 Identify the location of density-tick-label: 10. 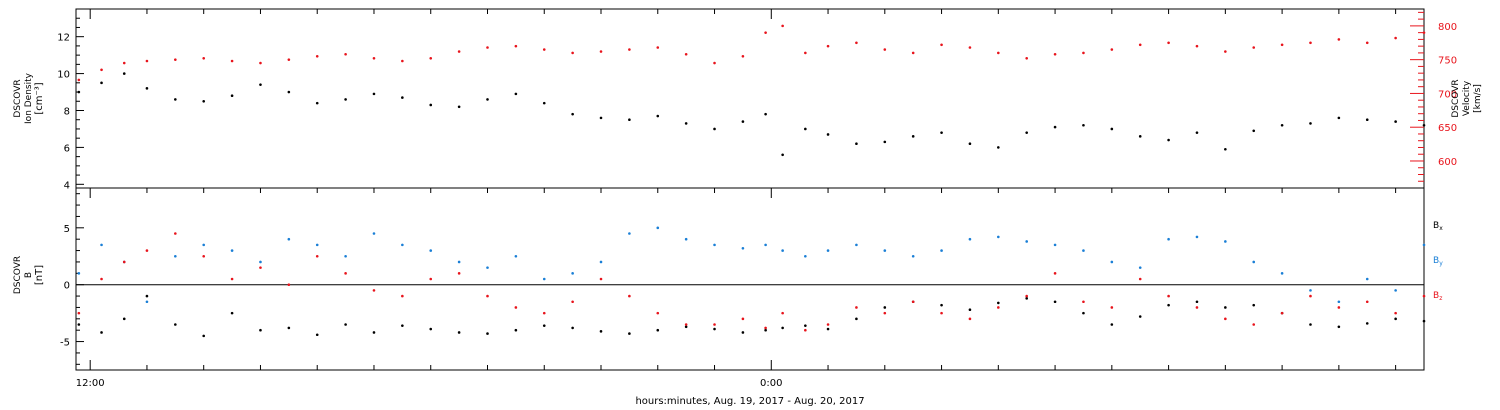
(63, 75).